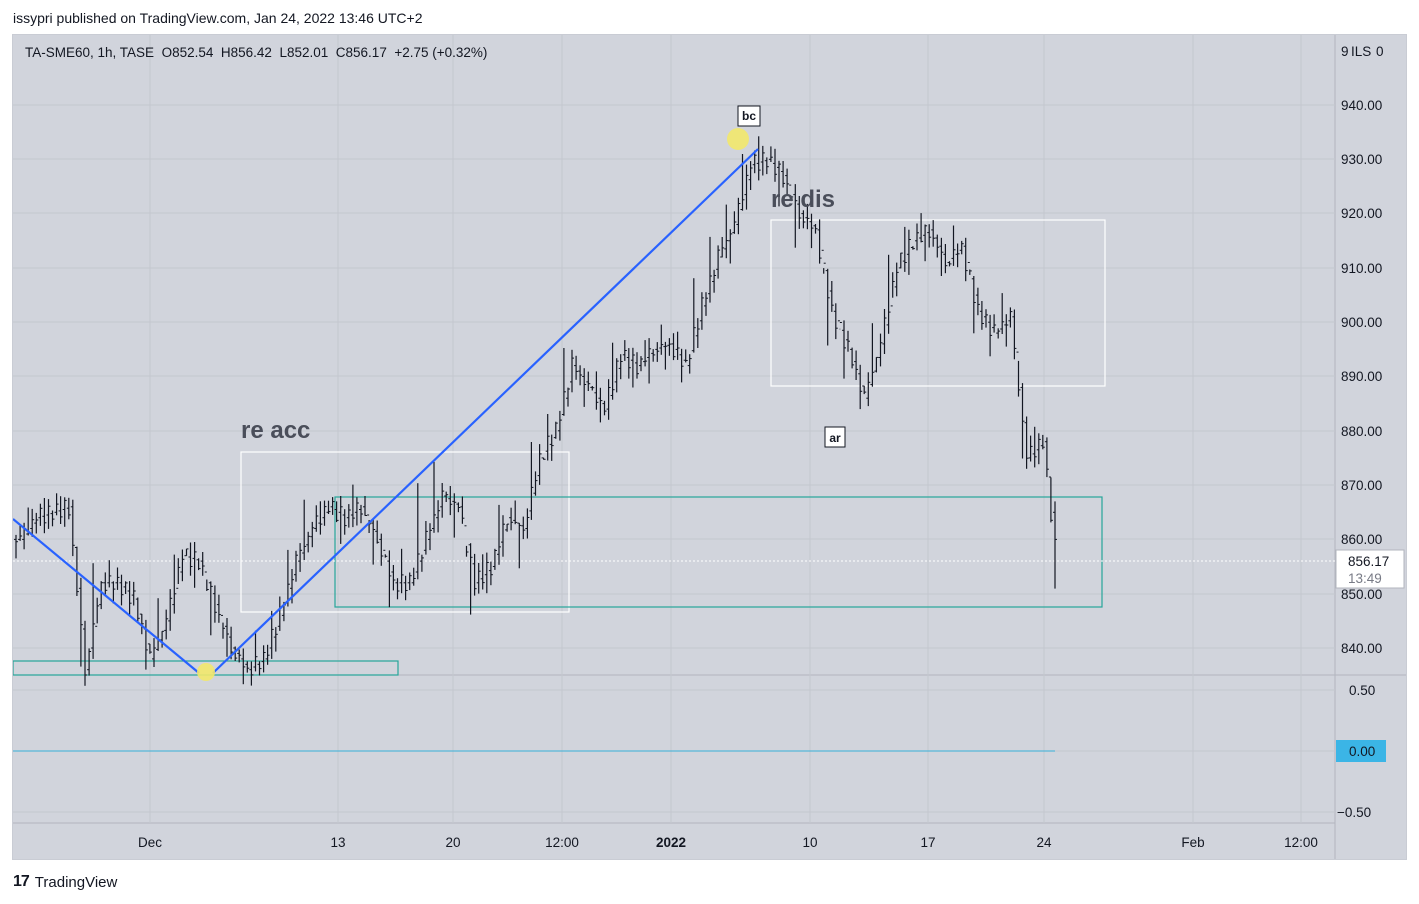  What do you see at coordinates (1361, 594) in the screenshot?
I see `price-tick: 850.00` at bounding box center [1361, 594].